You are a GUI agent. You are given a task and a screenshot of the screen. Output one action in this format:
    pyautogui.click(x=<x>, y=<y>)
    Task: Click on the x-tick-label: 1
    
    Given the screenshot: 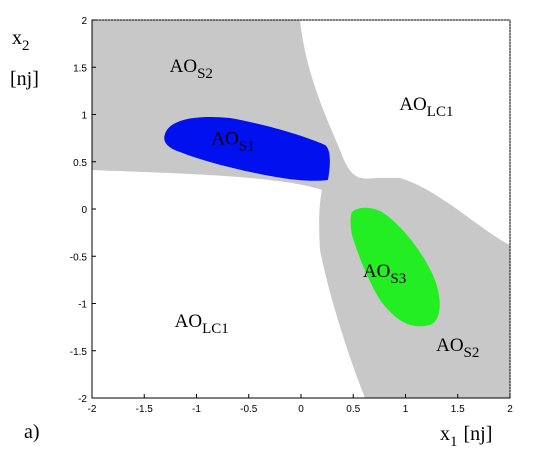 What is the action you would take?
    pyautogui.click(x=406, y=409)
    